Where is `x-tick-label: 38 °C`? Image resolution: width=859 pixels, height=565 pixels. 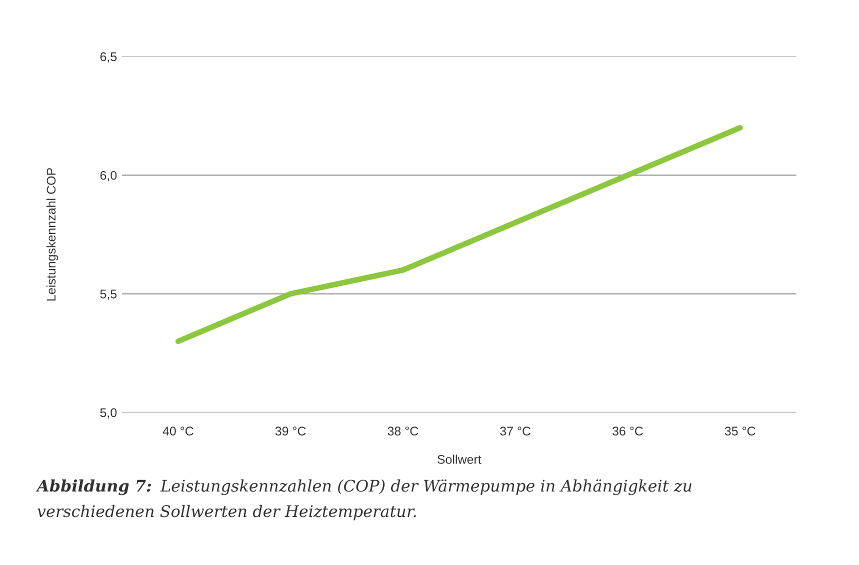 x-tick-label: 38 °C is located at coordinates (403, 431).